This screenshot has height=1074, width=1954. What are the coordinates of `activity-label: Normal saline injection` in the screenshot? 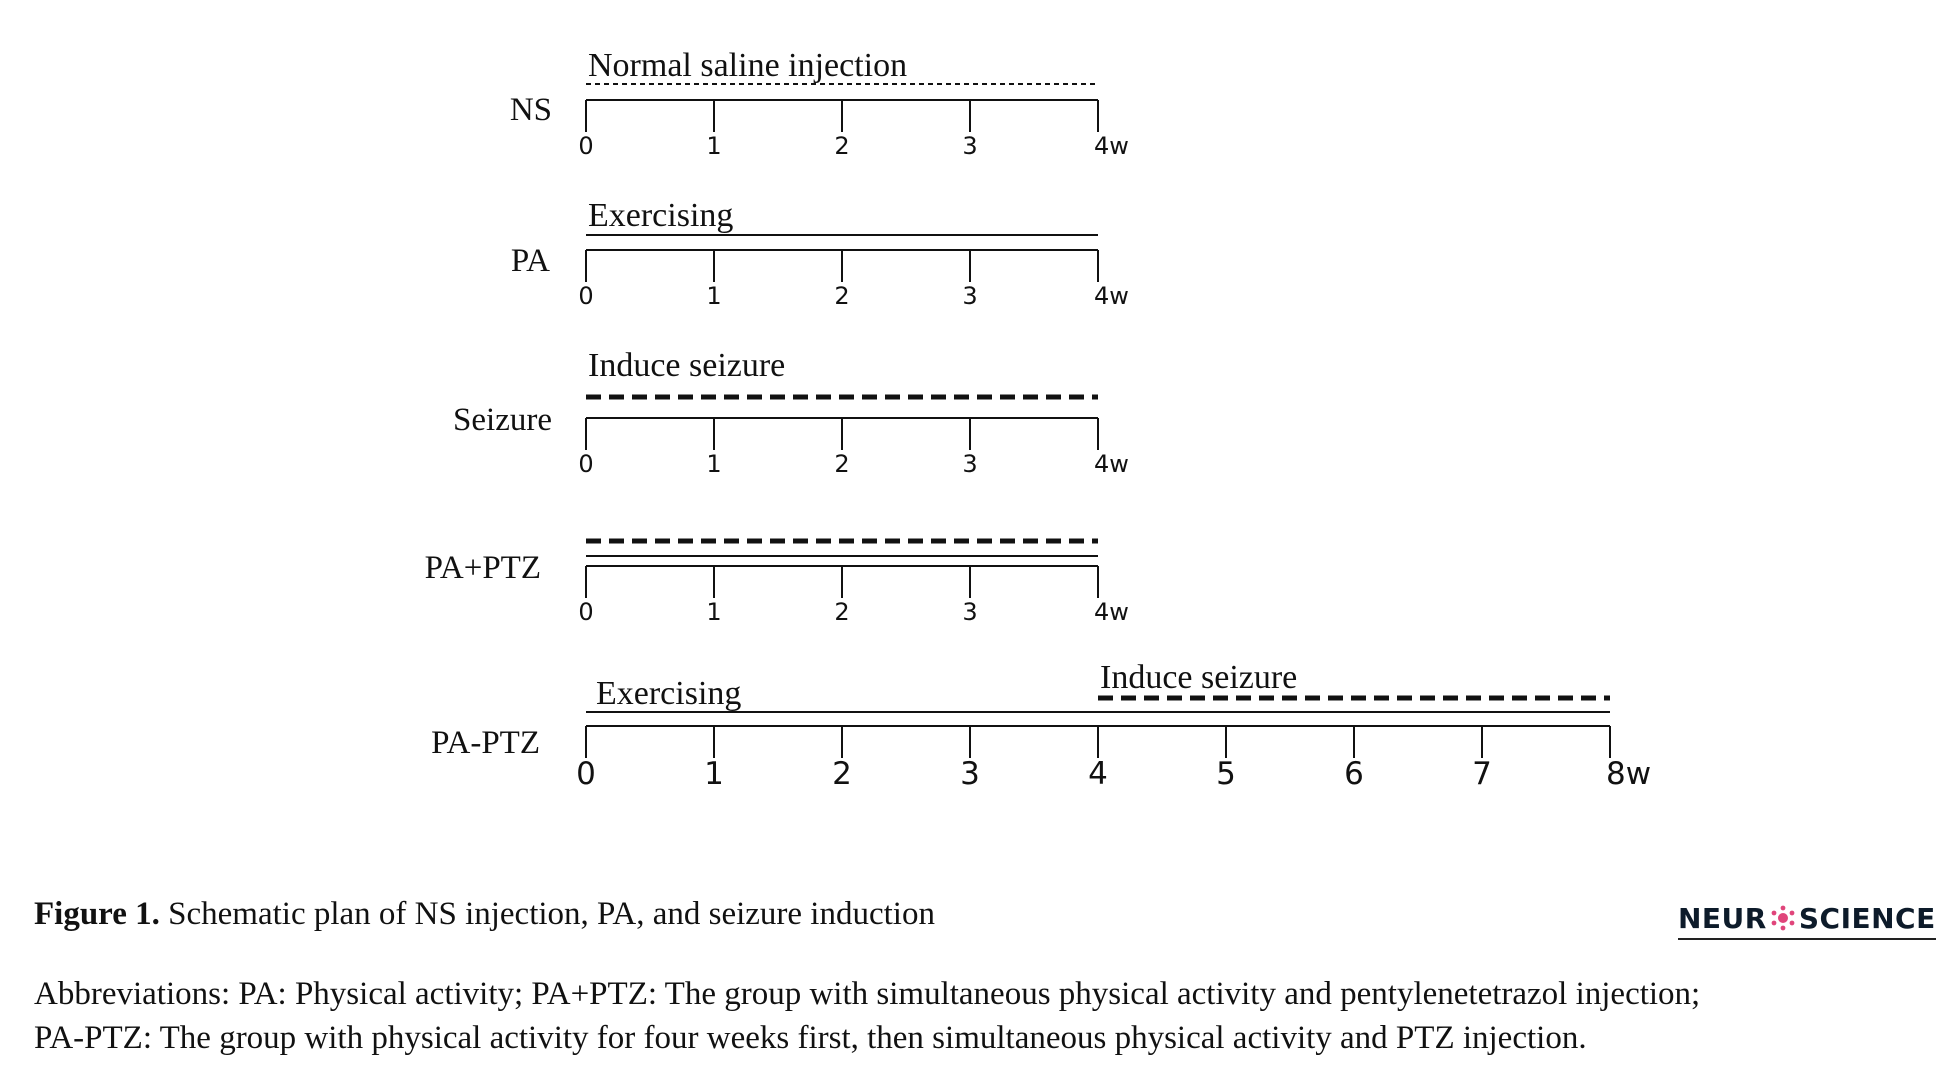 It's located at (747, 65).